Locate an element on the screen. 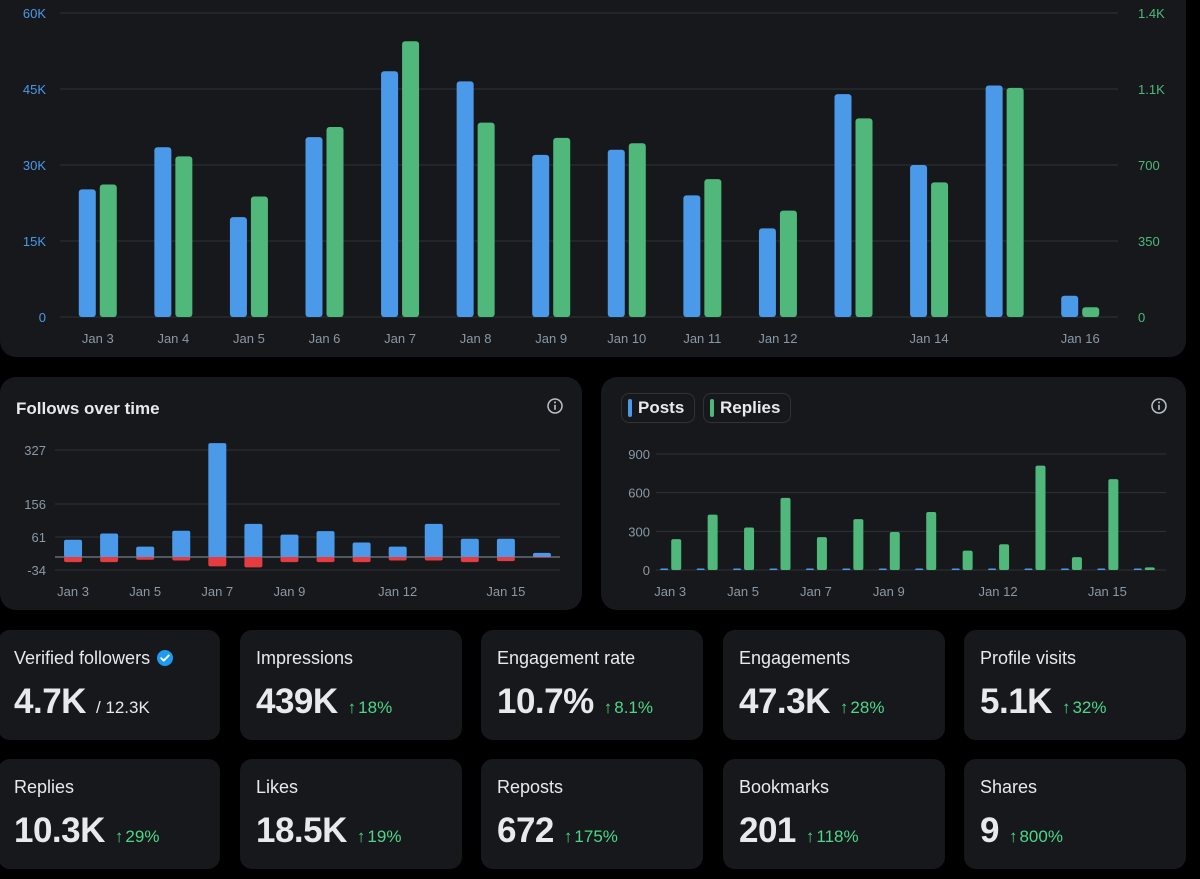 The image size is (1200, 879). legend-posts: Posts is located at coordinates (658, 408).